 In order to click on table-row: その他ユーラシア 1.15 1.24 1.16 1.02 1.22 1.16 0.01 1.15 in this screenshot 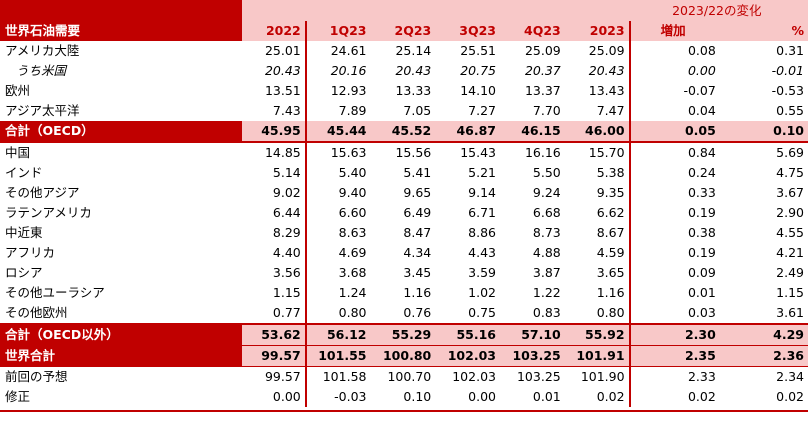, I will do `click(404, 293)`.